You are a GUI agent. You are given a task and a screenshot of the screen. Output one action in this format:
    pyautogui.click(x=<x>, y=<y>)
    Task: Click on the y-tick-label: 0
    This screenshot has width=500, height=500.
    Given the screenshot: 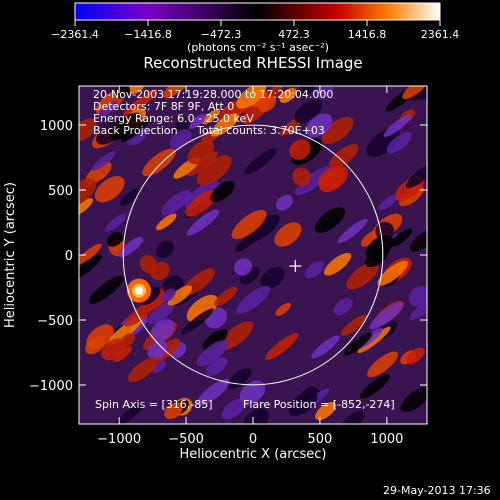 What is the action you would take?
    pyautogui.click(x=69, y=256)
    